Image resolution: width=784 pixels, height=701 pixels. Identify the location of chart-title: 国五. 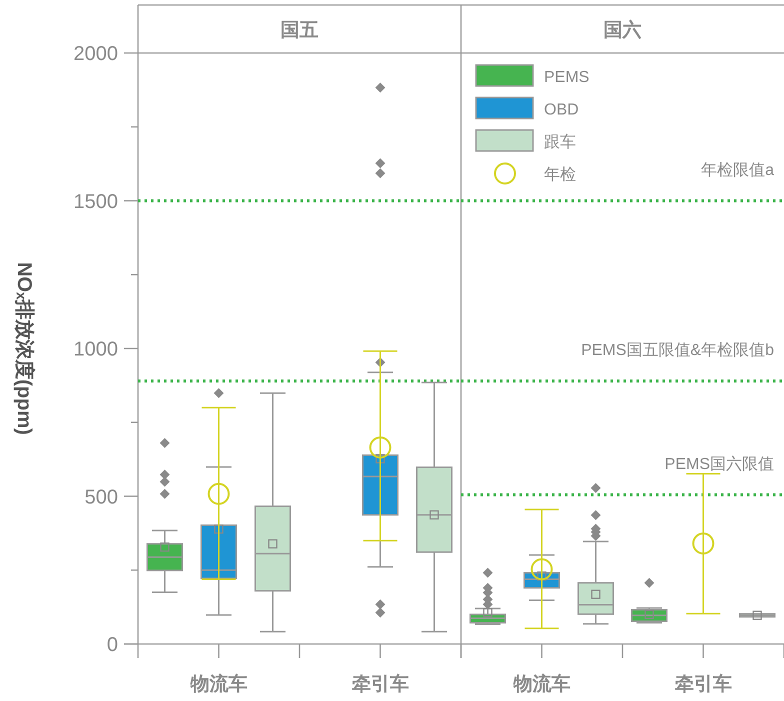
(299, 30).